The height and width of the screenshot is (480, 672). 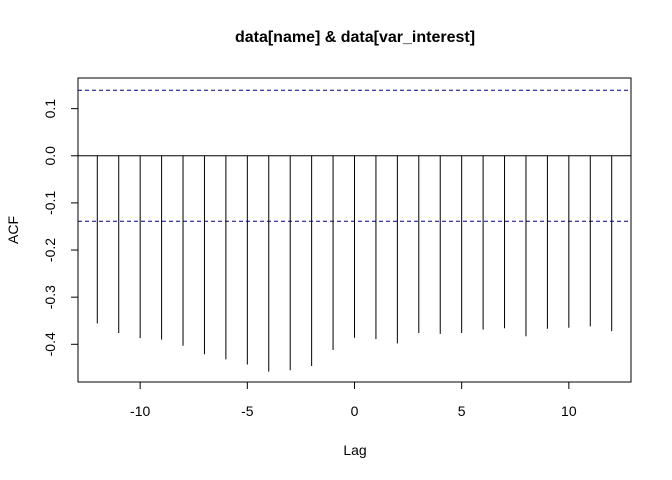 I want to click on x-tick-label: 5, so click(x=462, y=411).